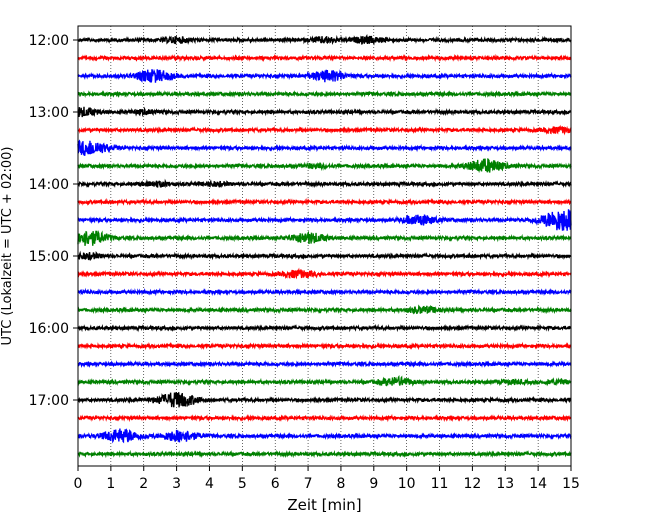  I want to click on y-tick-label: 16:00, so click(49, 329).